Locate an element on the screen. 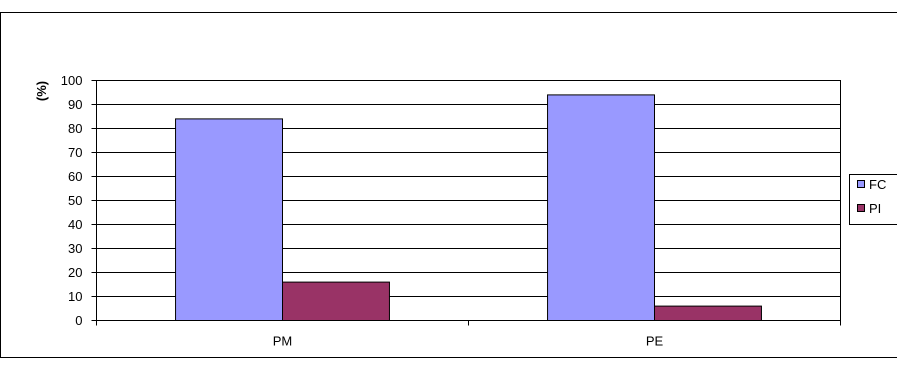  y-tick-label: 80 is located at coordinates (75, 128).